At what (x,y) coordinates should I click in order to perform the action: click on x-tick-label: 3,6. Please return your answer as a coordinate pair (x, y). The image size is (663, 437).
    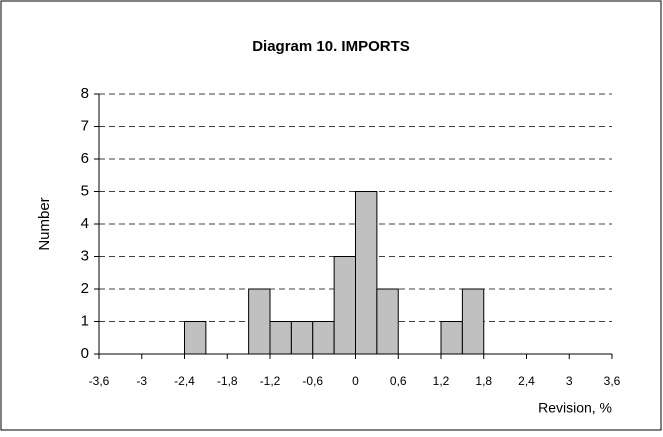
    Looking at the image, I should click on (612, 381).